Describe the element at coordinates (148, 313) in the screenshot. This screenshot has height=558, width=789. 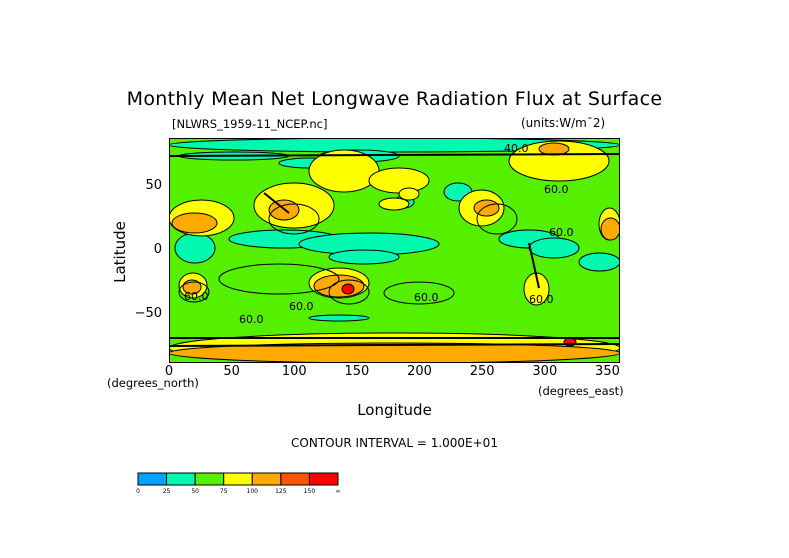
I see `y-tick-label: −50` at that location.